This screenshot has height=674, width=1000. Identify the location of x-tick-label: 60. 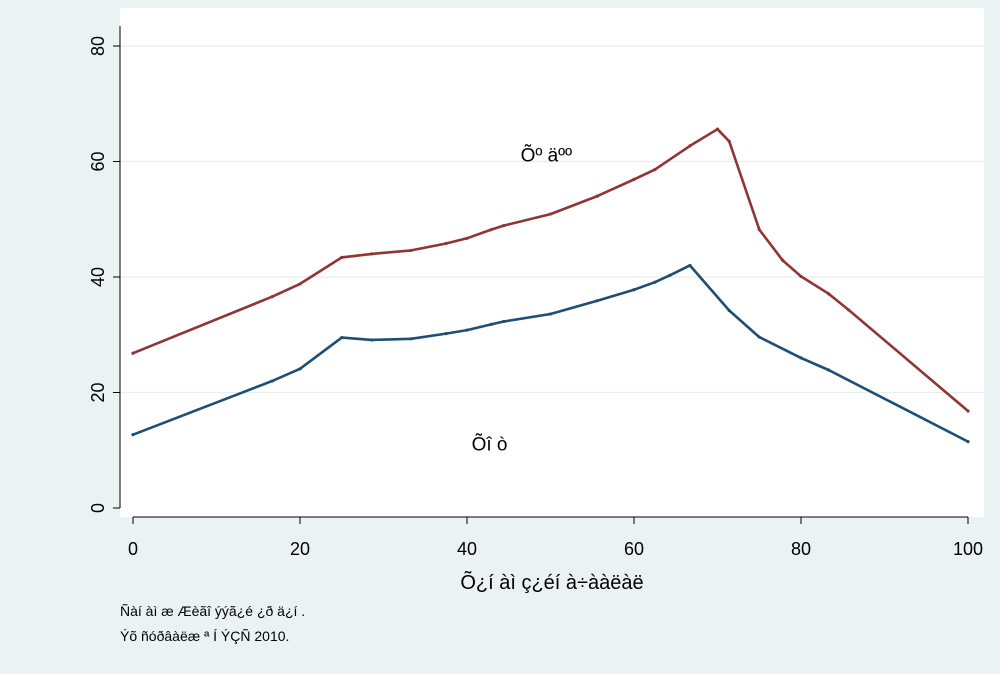
(634, 549).